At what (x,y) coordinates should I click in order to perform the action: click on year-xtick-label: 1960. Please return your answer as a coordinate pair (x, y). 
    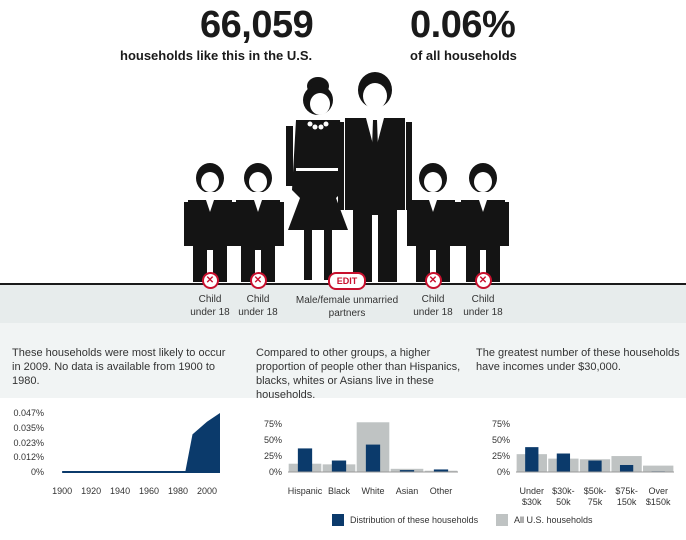
    Looking at the image, I should click on (149, 491).